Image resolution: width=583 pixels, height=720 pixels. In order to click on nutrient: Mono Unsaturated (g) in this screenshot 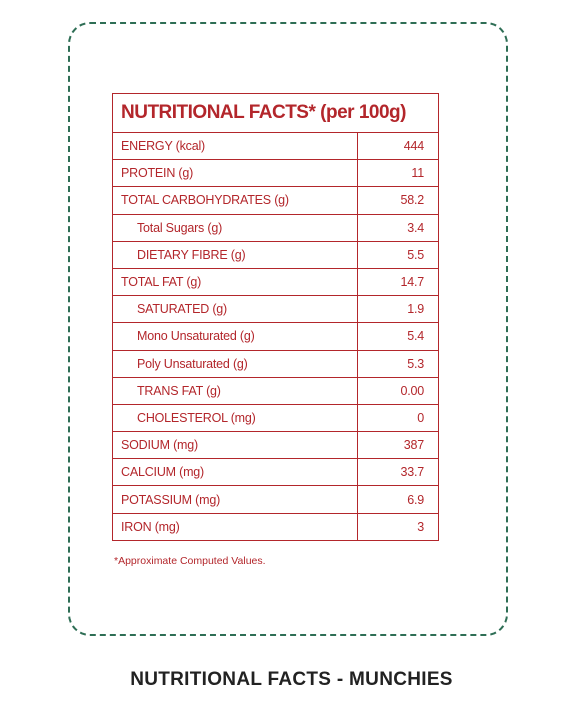, I will do `click(235, 336)`.